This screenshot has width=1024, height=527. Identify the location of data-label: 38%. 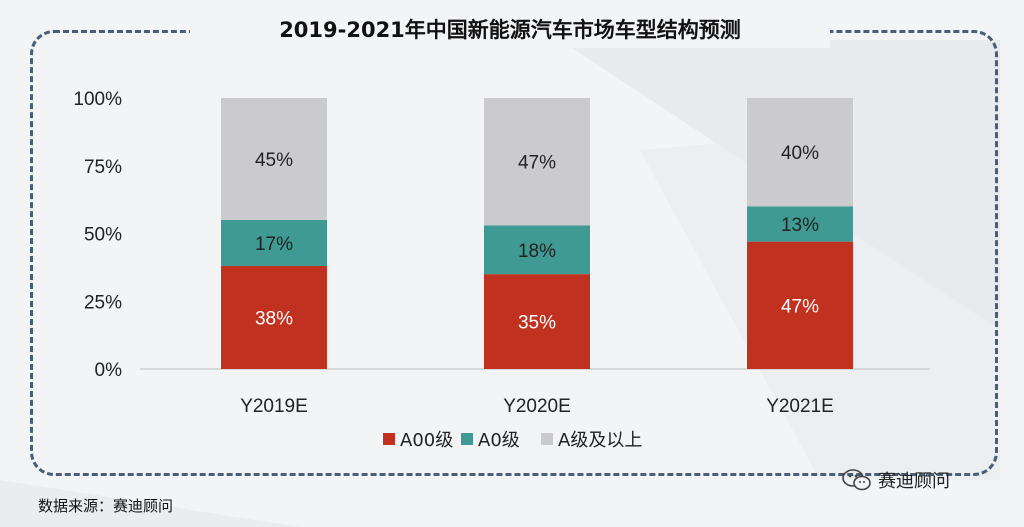
(274, 319).